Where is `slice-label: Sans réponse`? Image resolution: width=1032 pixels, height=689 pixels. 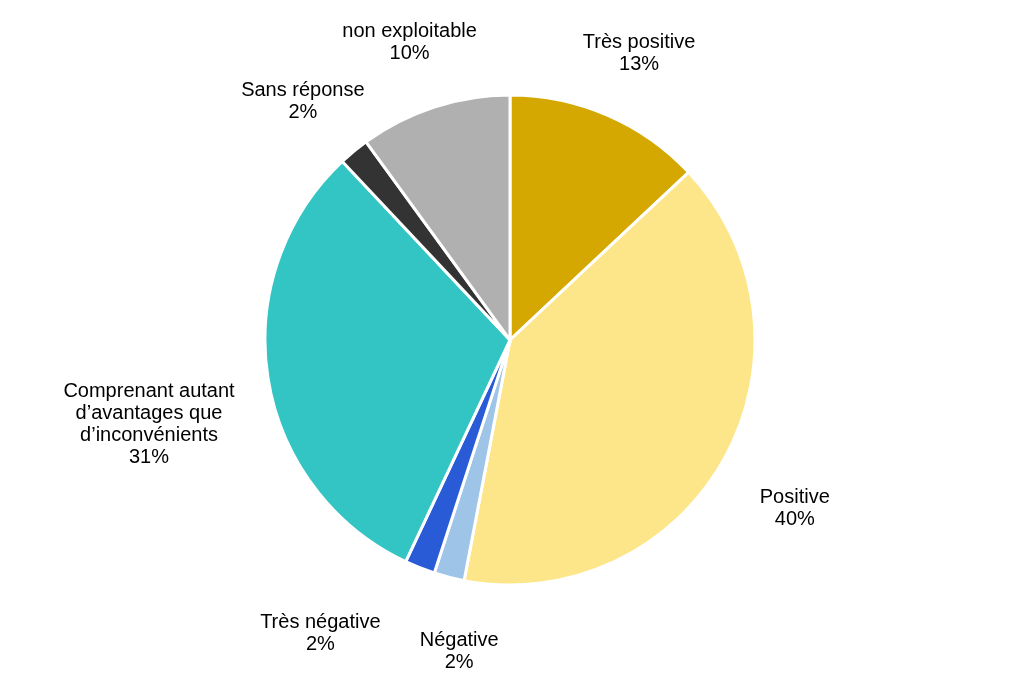
slice-label: Sans réponse is located at coordinates (303, 88).